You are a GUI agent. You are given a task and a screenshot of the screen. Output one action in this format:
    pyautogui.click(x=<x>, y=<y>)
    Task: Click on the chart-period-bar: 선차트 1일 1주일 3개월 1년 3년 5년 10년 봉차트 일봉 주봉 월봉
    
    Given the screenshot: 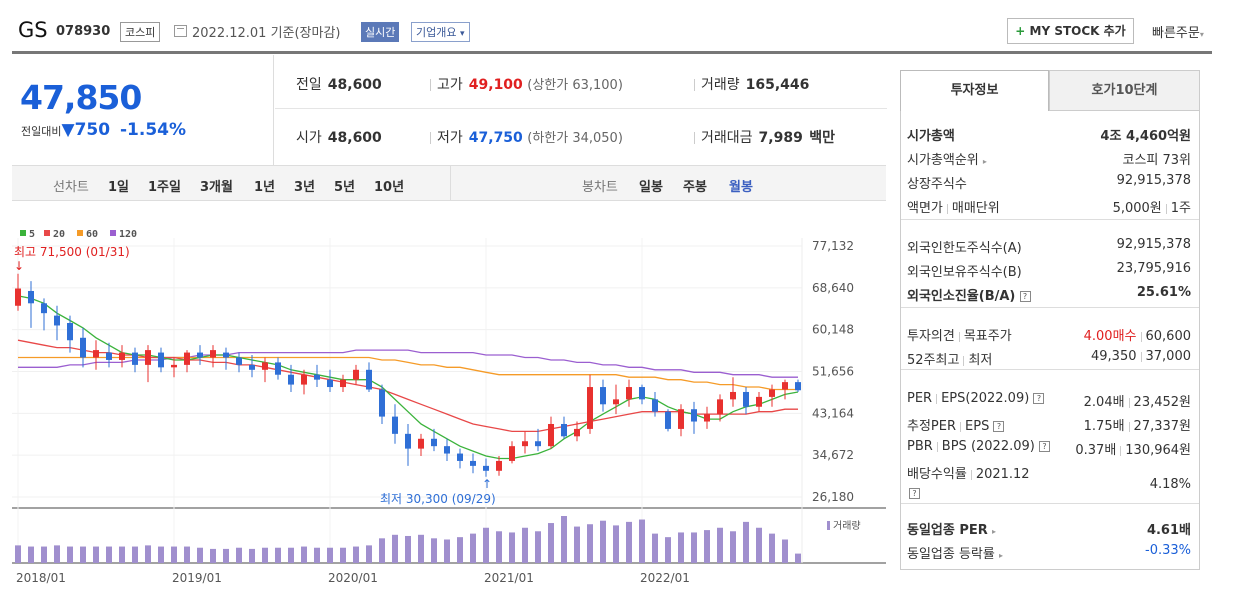 What is the action you would take?
    pyautogui.click(x=449, y=183)
    